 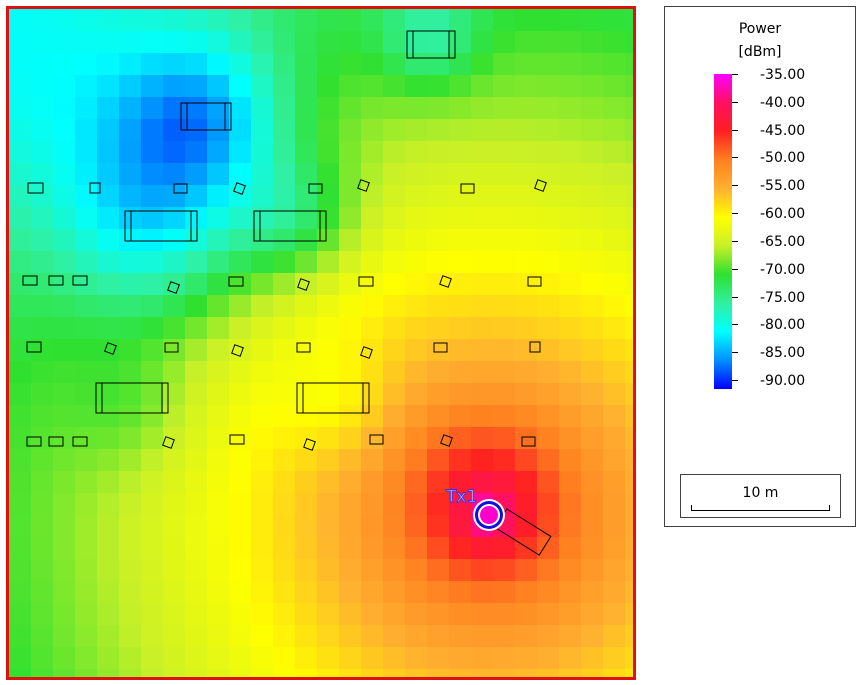 I want to click on legend-tick-label: -55.00, so click(x=783, y=186).